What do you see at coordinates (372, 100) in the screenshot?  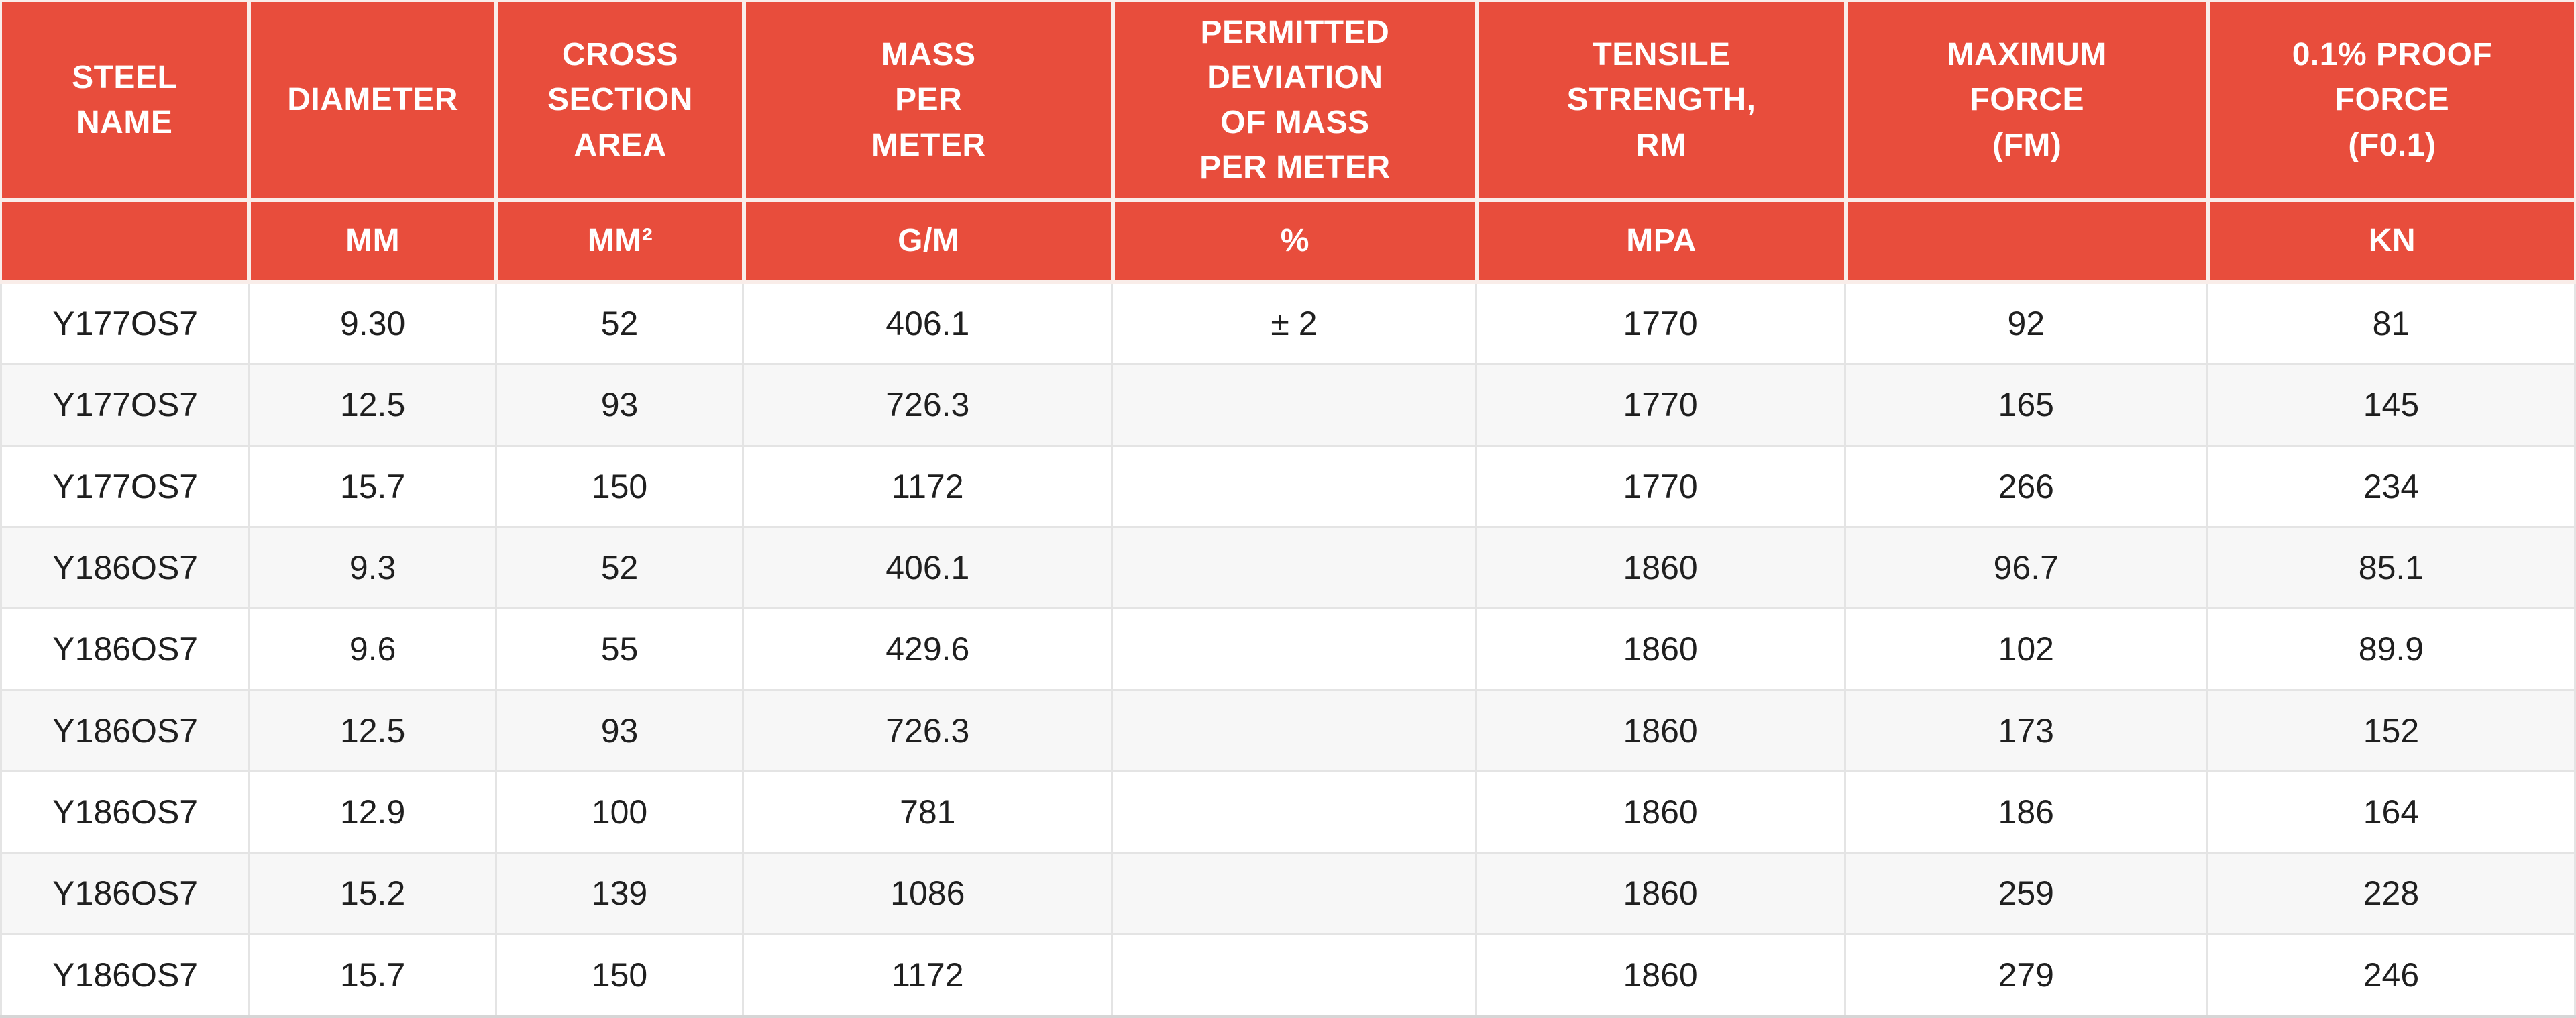 I see `column-header-cell: DIAMETER` at bounding box center [372, 100].